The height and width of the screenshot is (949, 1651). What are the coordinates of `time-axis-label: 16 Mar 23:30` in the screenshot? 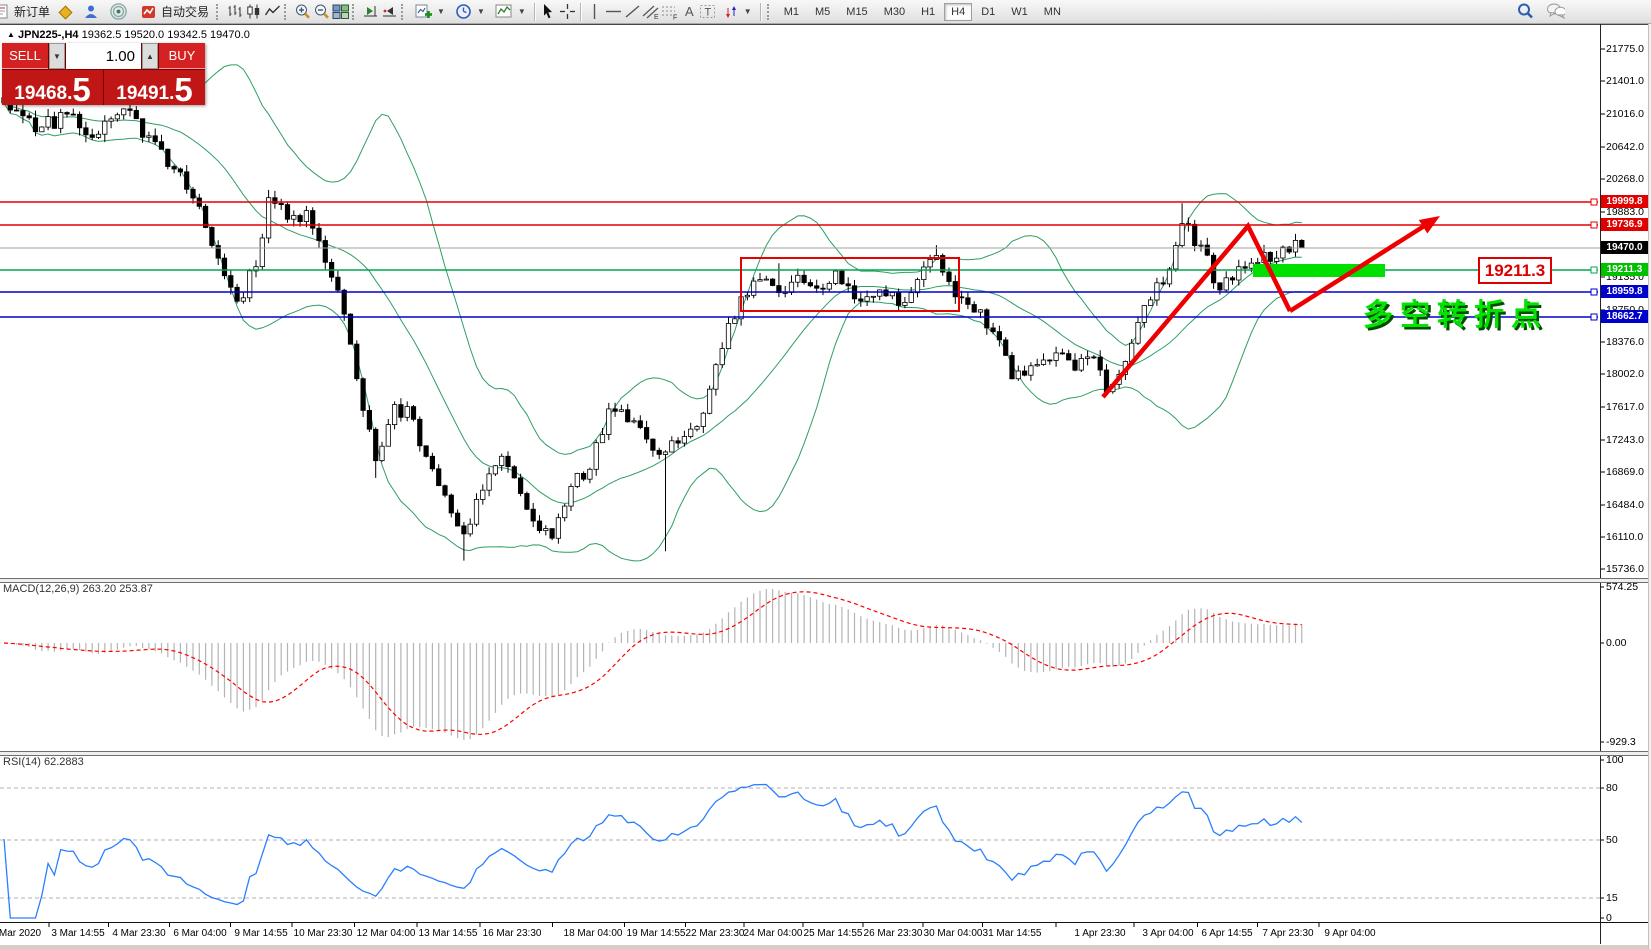 It's located at (512, 933).